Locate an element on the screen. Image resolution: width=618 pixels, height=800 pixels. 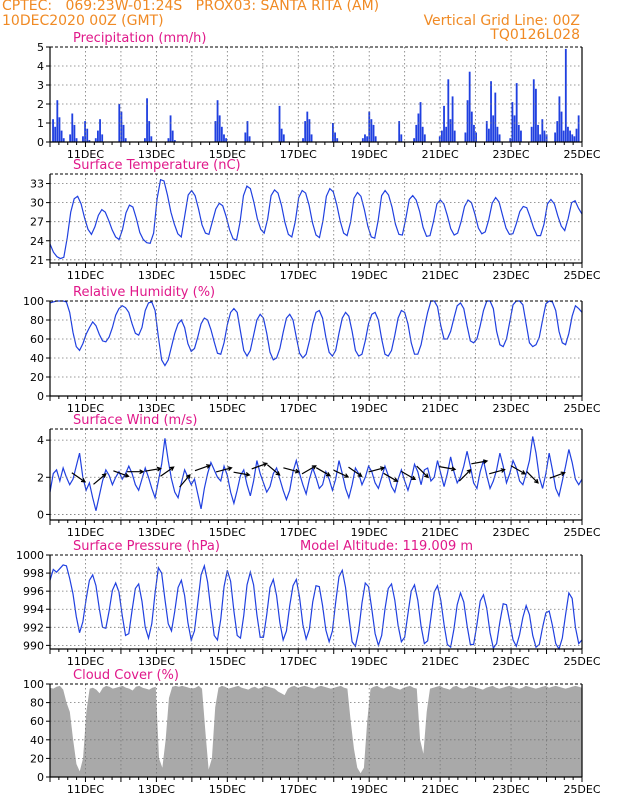
y-tick-label: 80 is located at coordinates (37, 320).